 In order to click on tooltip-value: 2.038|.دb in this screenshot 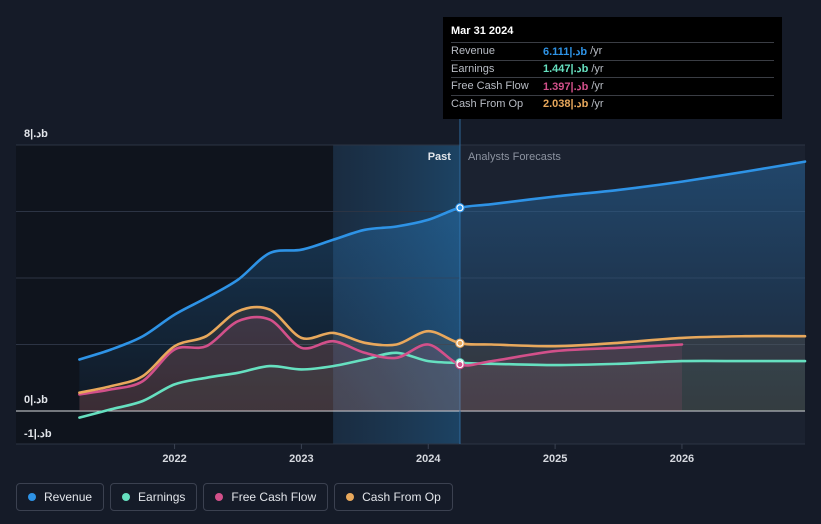, I will do `click(566, 104)`.